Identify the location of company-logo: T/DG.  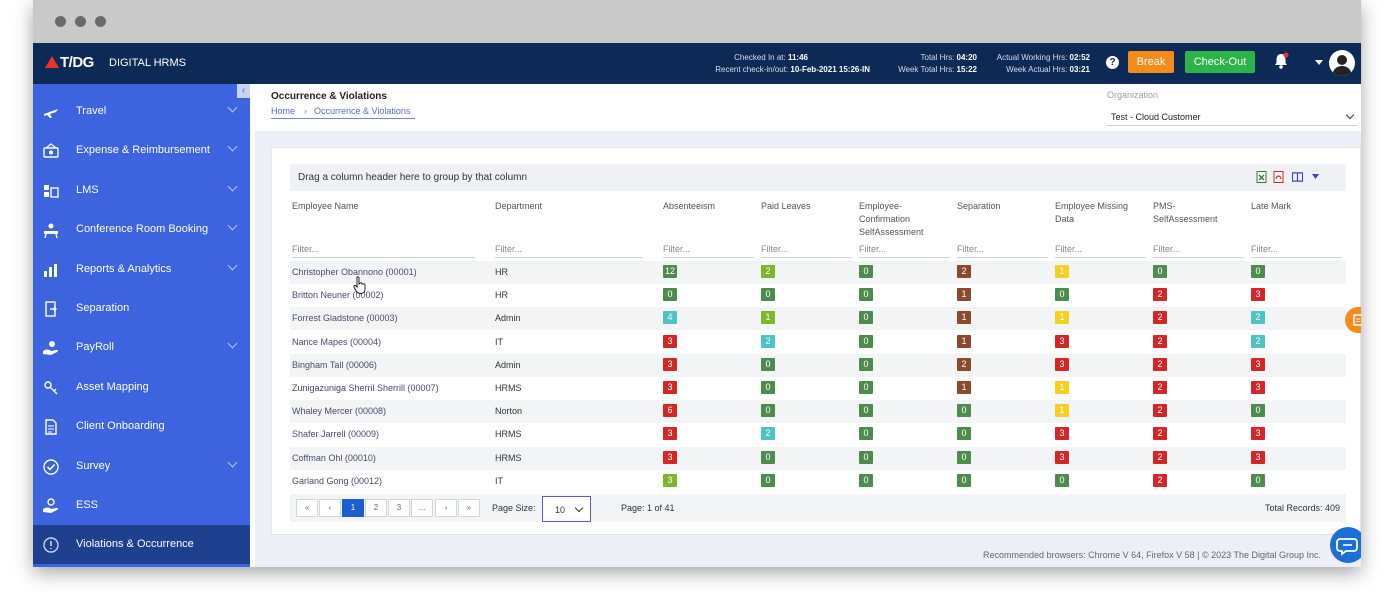
(69, 62).